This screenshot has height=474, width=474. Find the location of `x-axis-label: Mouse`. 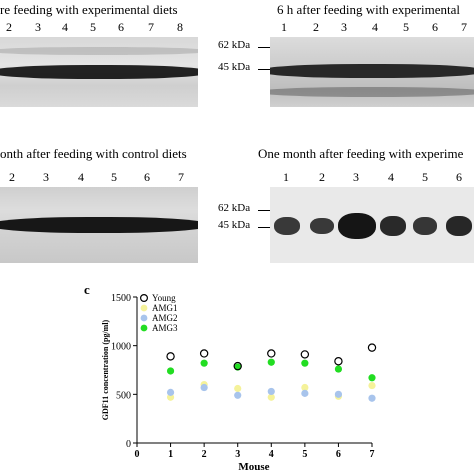

x-axis-label: Mouse is located at coordinates (253, 467).